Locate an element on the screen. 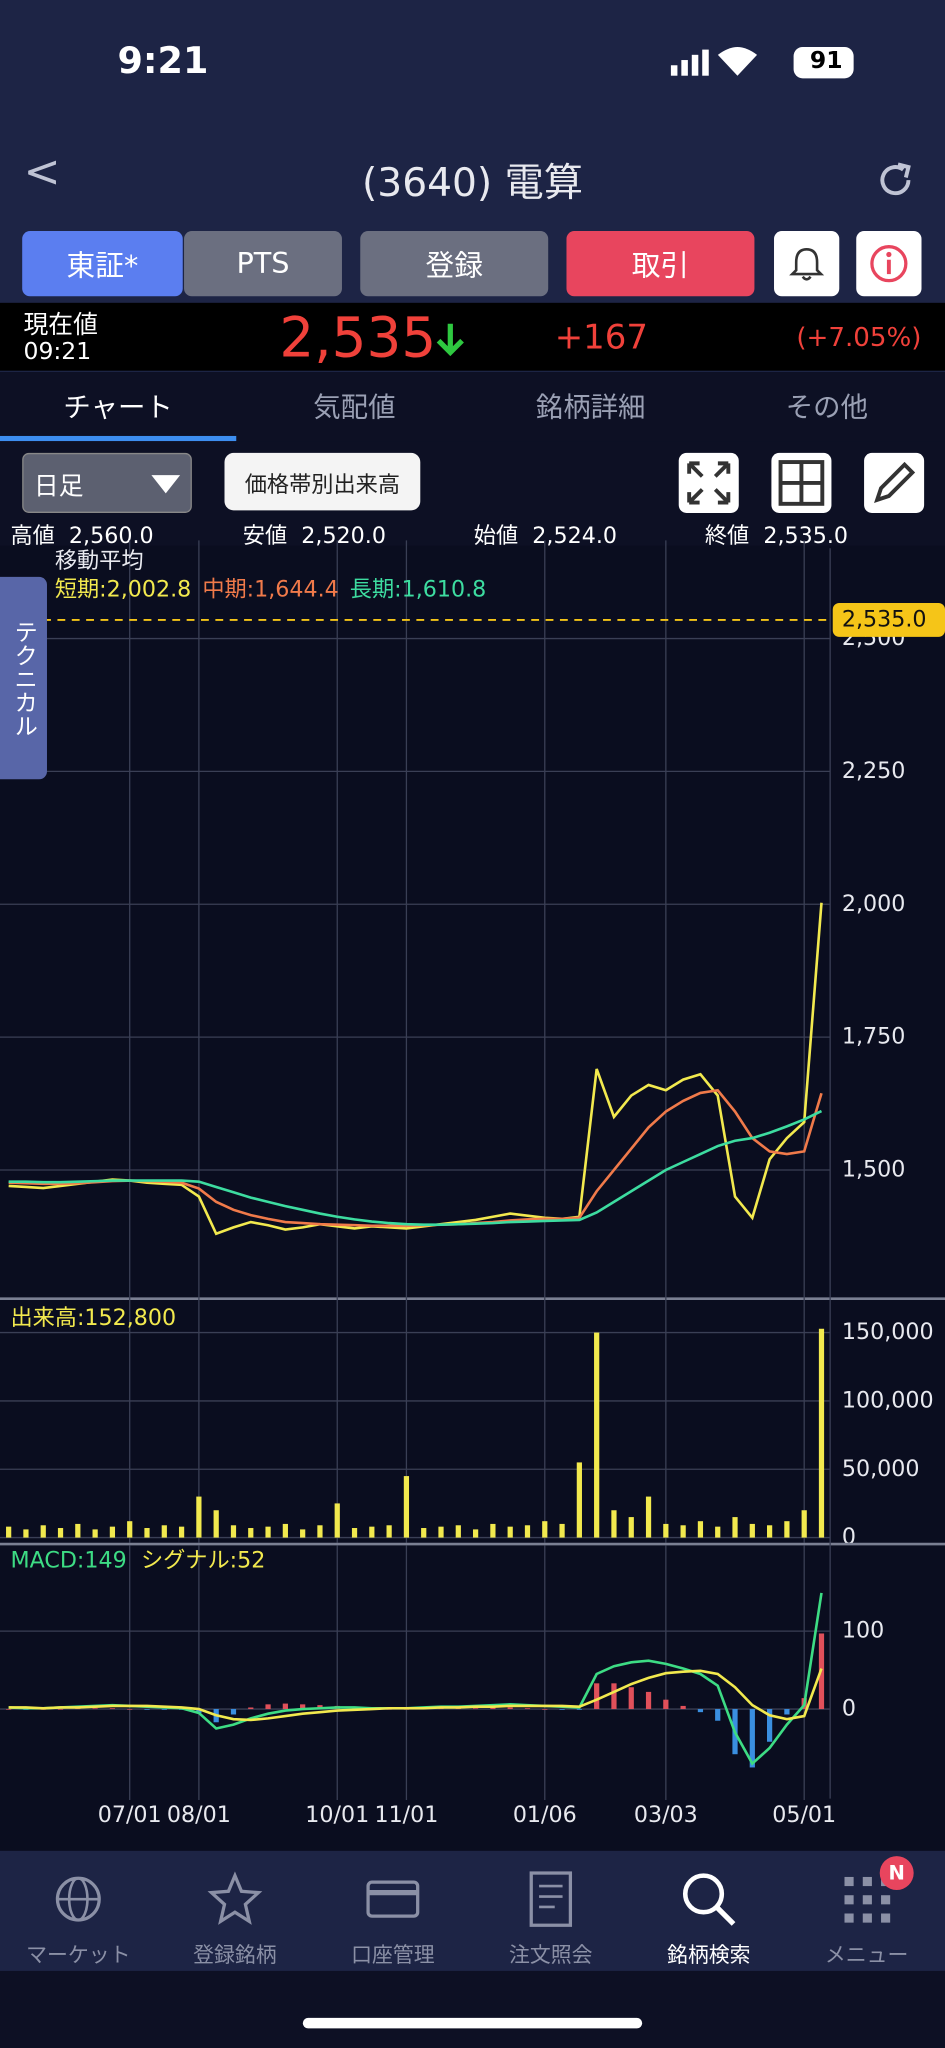 The image size is (945, 2048). legend-label: 長期:1,610.8 is located at coordinates (418, 589).